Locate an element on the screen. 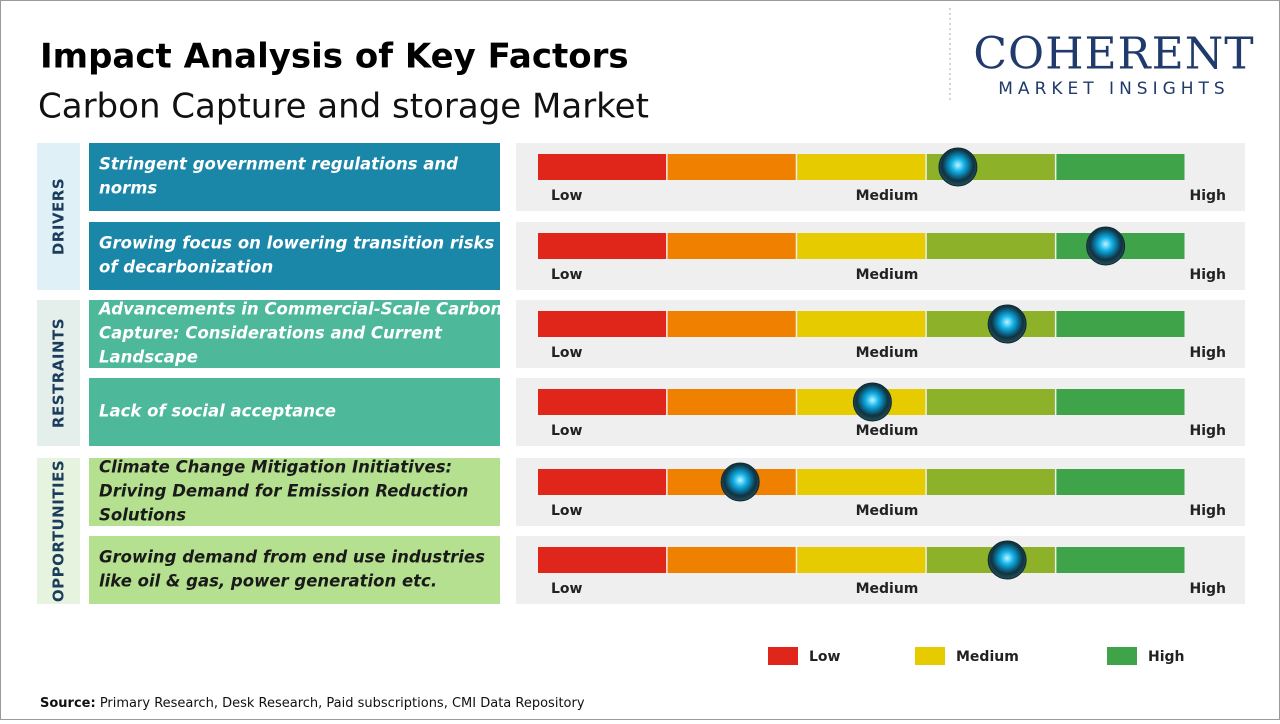 Image resolution: width=1280 pixels, height=724 pixels. factor-text: Solutions is located at coordinates (142, 515).